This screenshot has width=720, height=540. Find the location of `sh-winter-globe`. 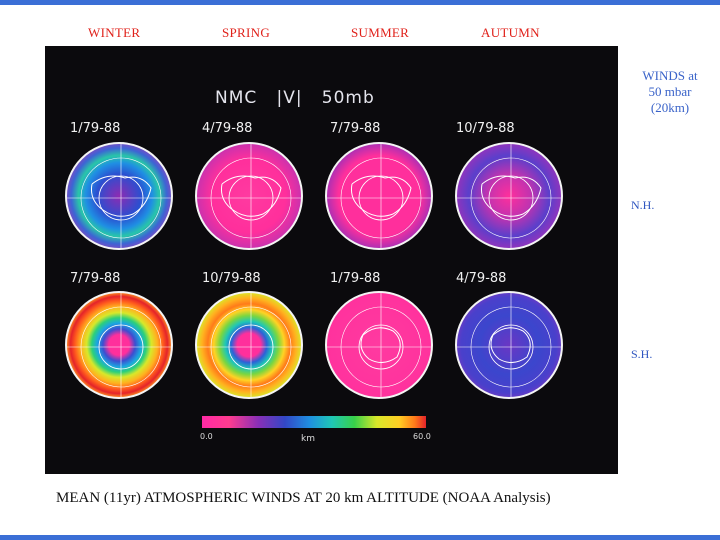

sh-winter-globe is located at coordinates (119, 345).